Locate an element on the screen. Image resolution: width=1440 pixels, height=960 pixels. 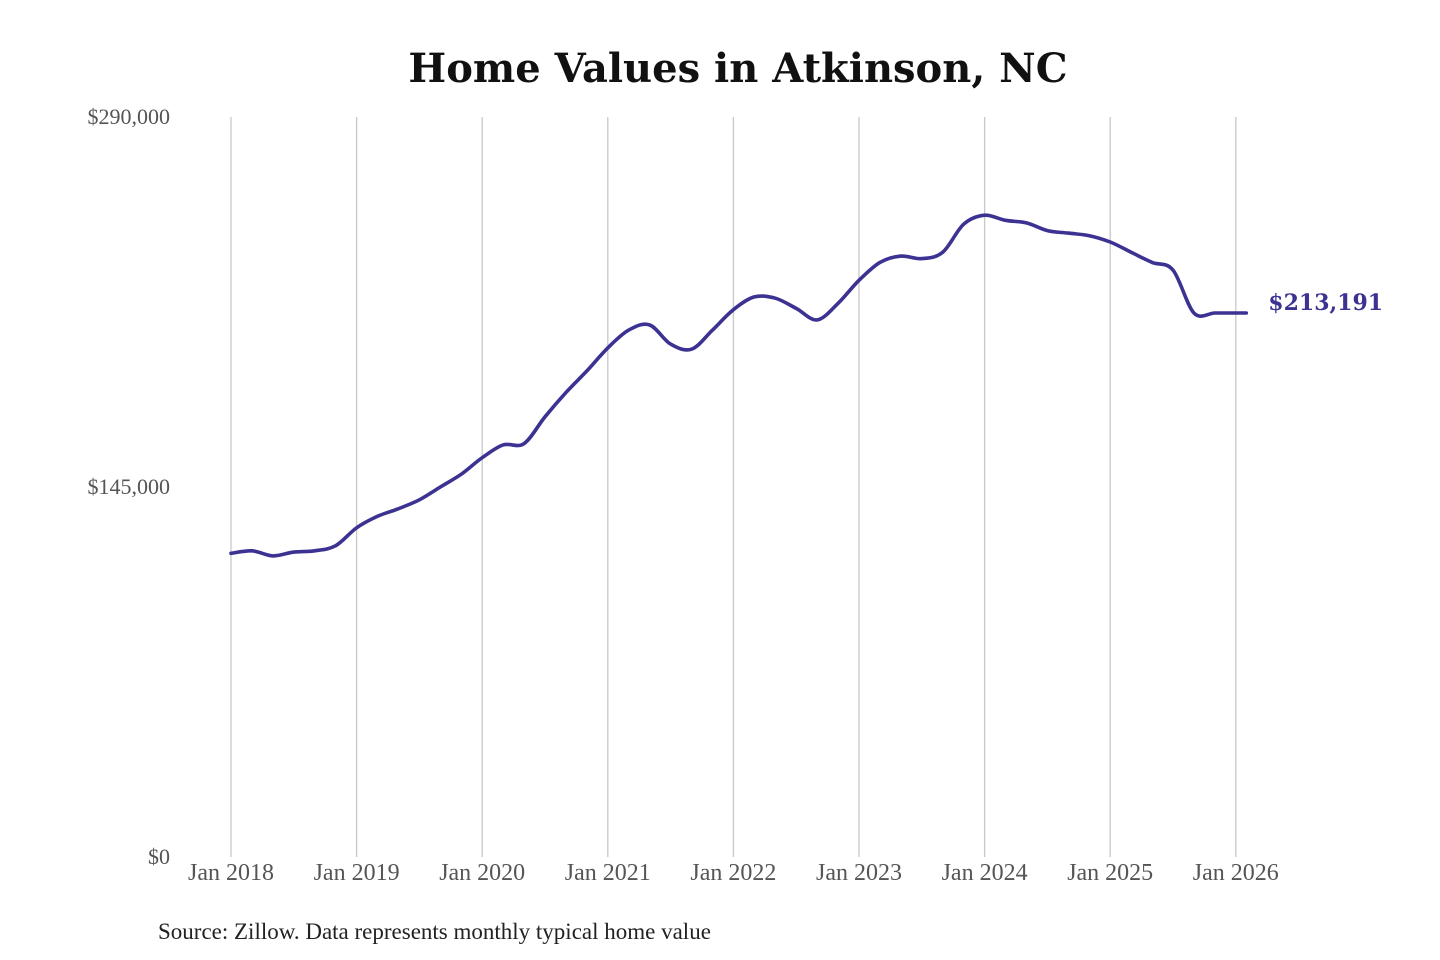
x-tick-label: Jan 2026 is located at coordinates (1236, 873).